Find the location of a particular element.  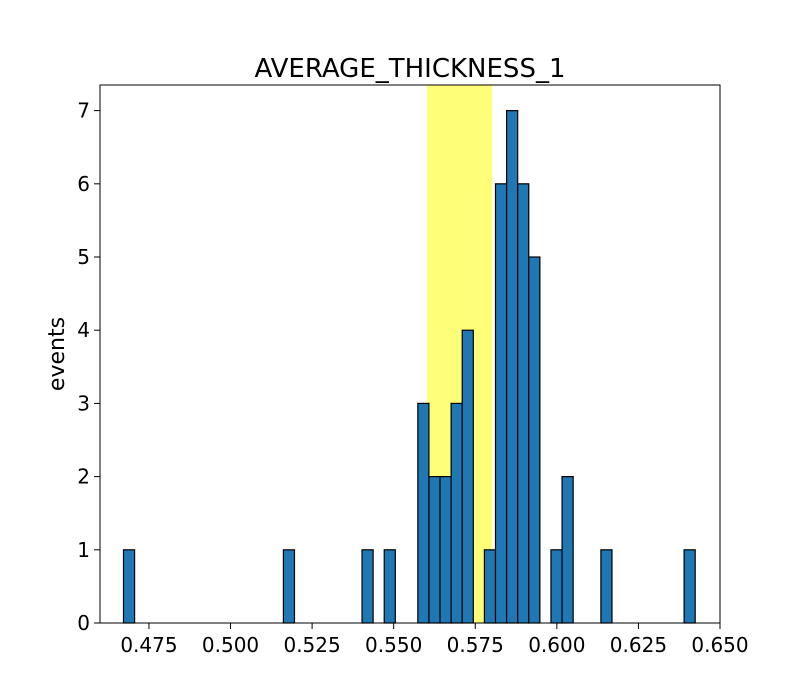

x-axis: 0.475 0.500 0.525 0.550 0.575 0.600 0.625 0.650 is located at coordinates (434, 640).